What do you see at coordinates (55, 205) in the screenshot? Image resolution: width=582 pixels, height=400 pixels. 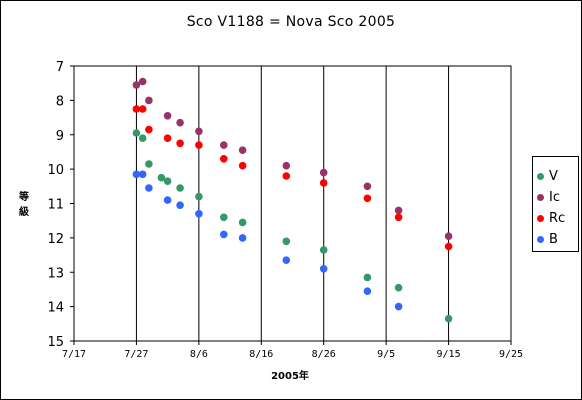 I see `y-tick-label: 11` at bounding box center [55, 205].